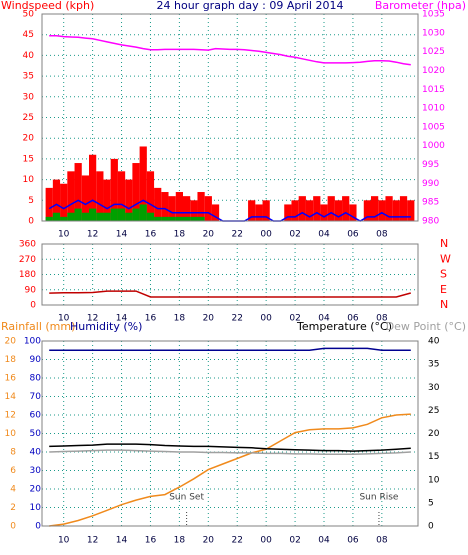 The height and width of the screenshot is (555, 468). I want to click on y-tick-label: 60, so click(36, 416).